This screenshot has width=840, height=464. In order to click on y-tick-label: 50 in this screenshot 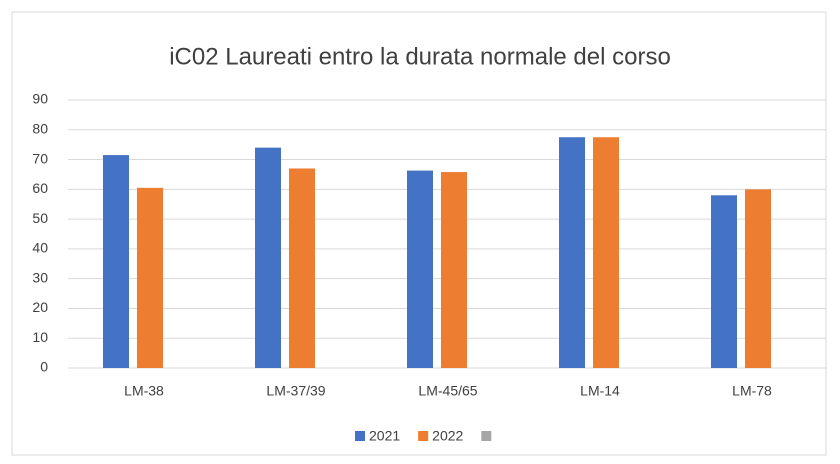, I will do `click(40, 218)`.